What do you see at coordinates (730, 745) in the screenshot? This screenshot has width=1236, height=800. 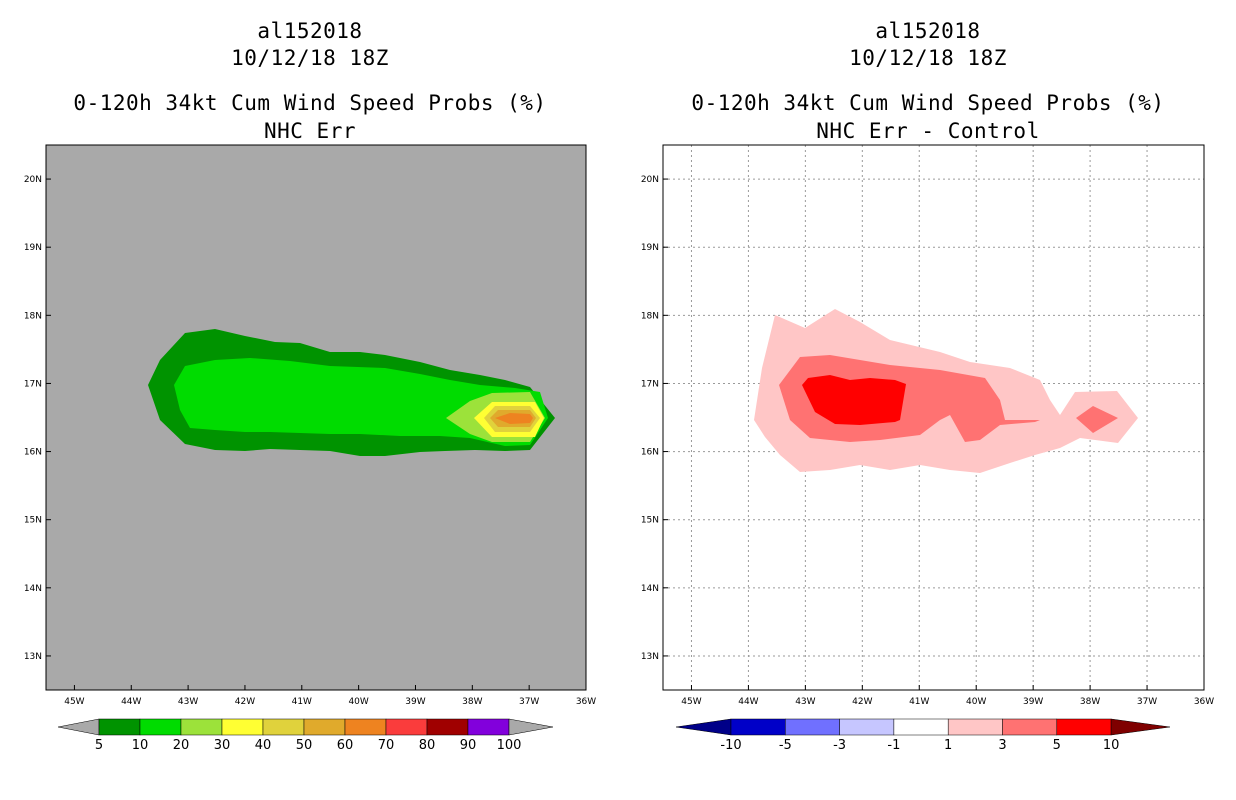 I see `colorbar-label: -10` at bounding box center [730, 745].